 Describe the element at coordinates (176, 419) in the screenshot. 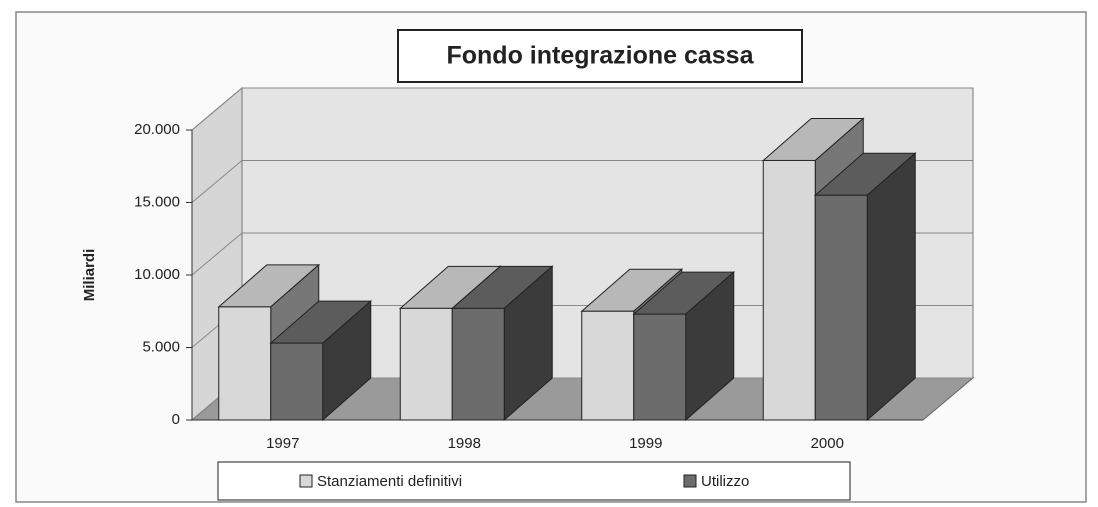

I see `y-tick-label: 0` at that location.